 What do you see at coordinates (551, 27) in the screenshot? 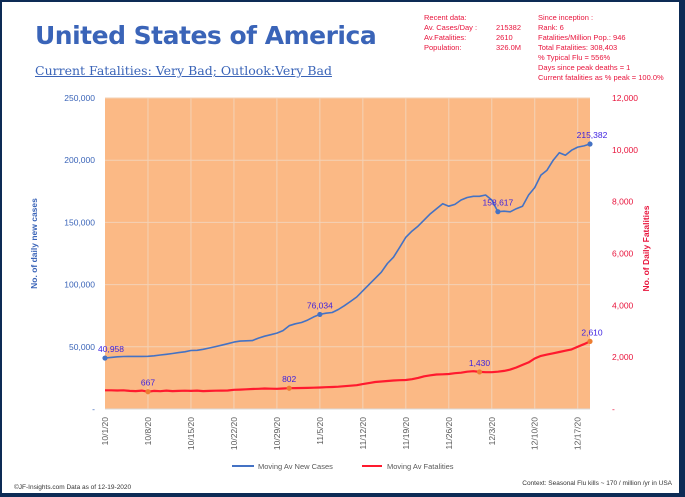
I see `inception-rank: Rank: 6` at bounding box center [551, 27].